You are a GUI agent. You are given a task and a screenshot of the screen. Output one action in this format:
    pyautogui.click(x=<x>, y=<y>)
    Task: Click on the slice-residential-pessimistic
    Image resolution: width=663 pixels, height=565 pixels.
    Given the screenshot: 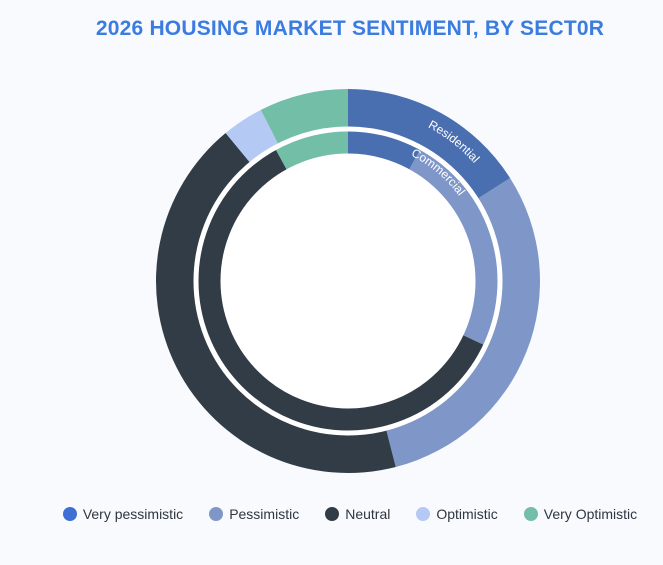 What is the action you would take?
    pyautogui.click(x=462, y=322)
    